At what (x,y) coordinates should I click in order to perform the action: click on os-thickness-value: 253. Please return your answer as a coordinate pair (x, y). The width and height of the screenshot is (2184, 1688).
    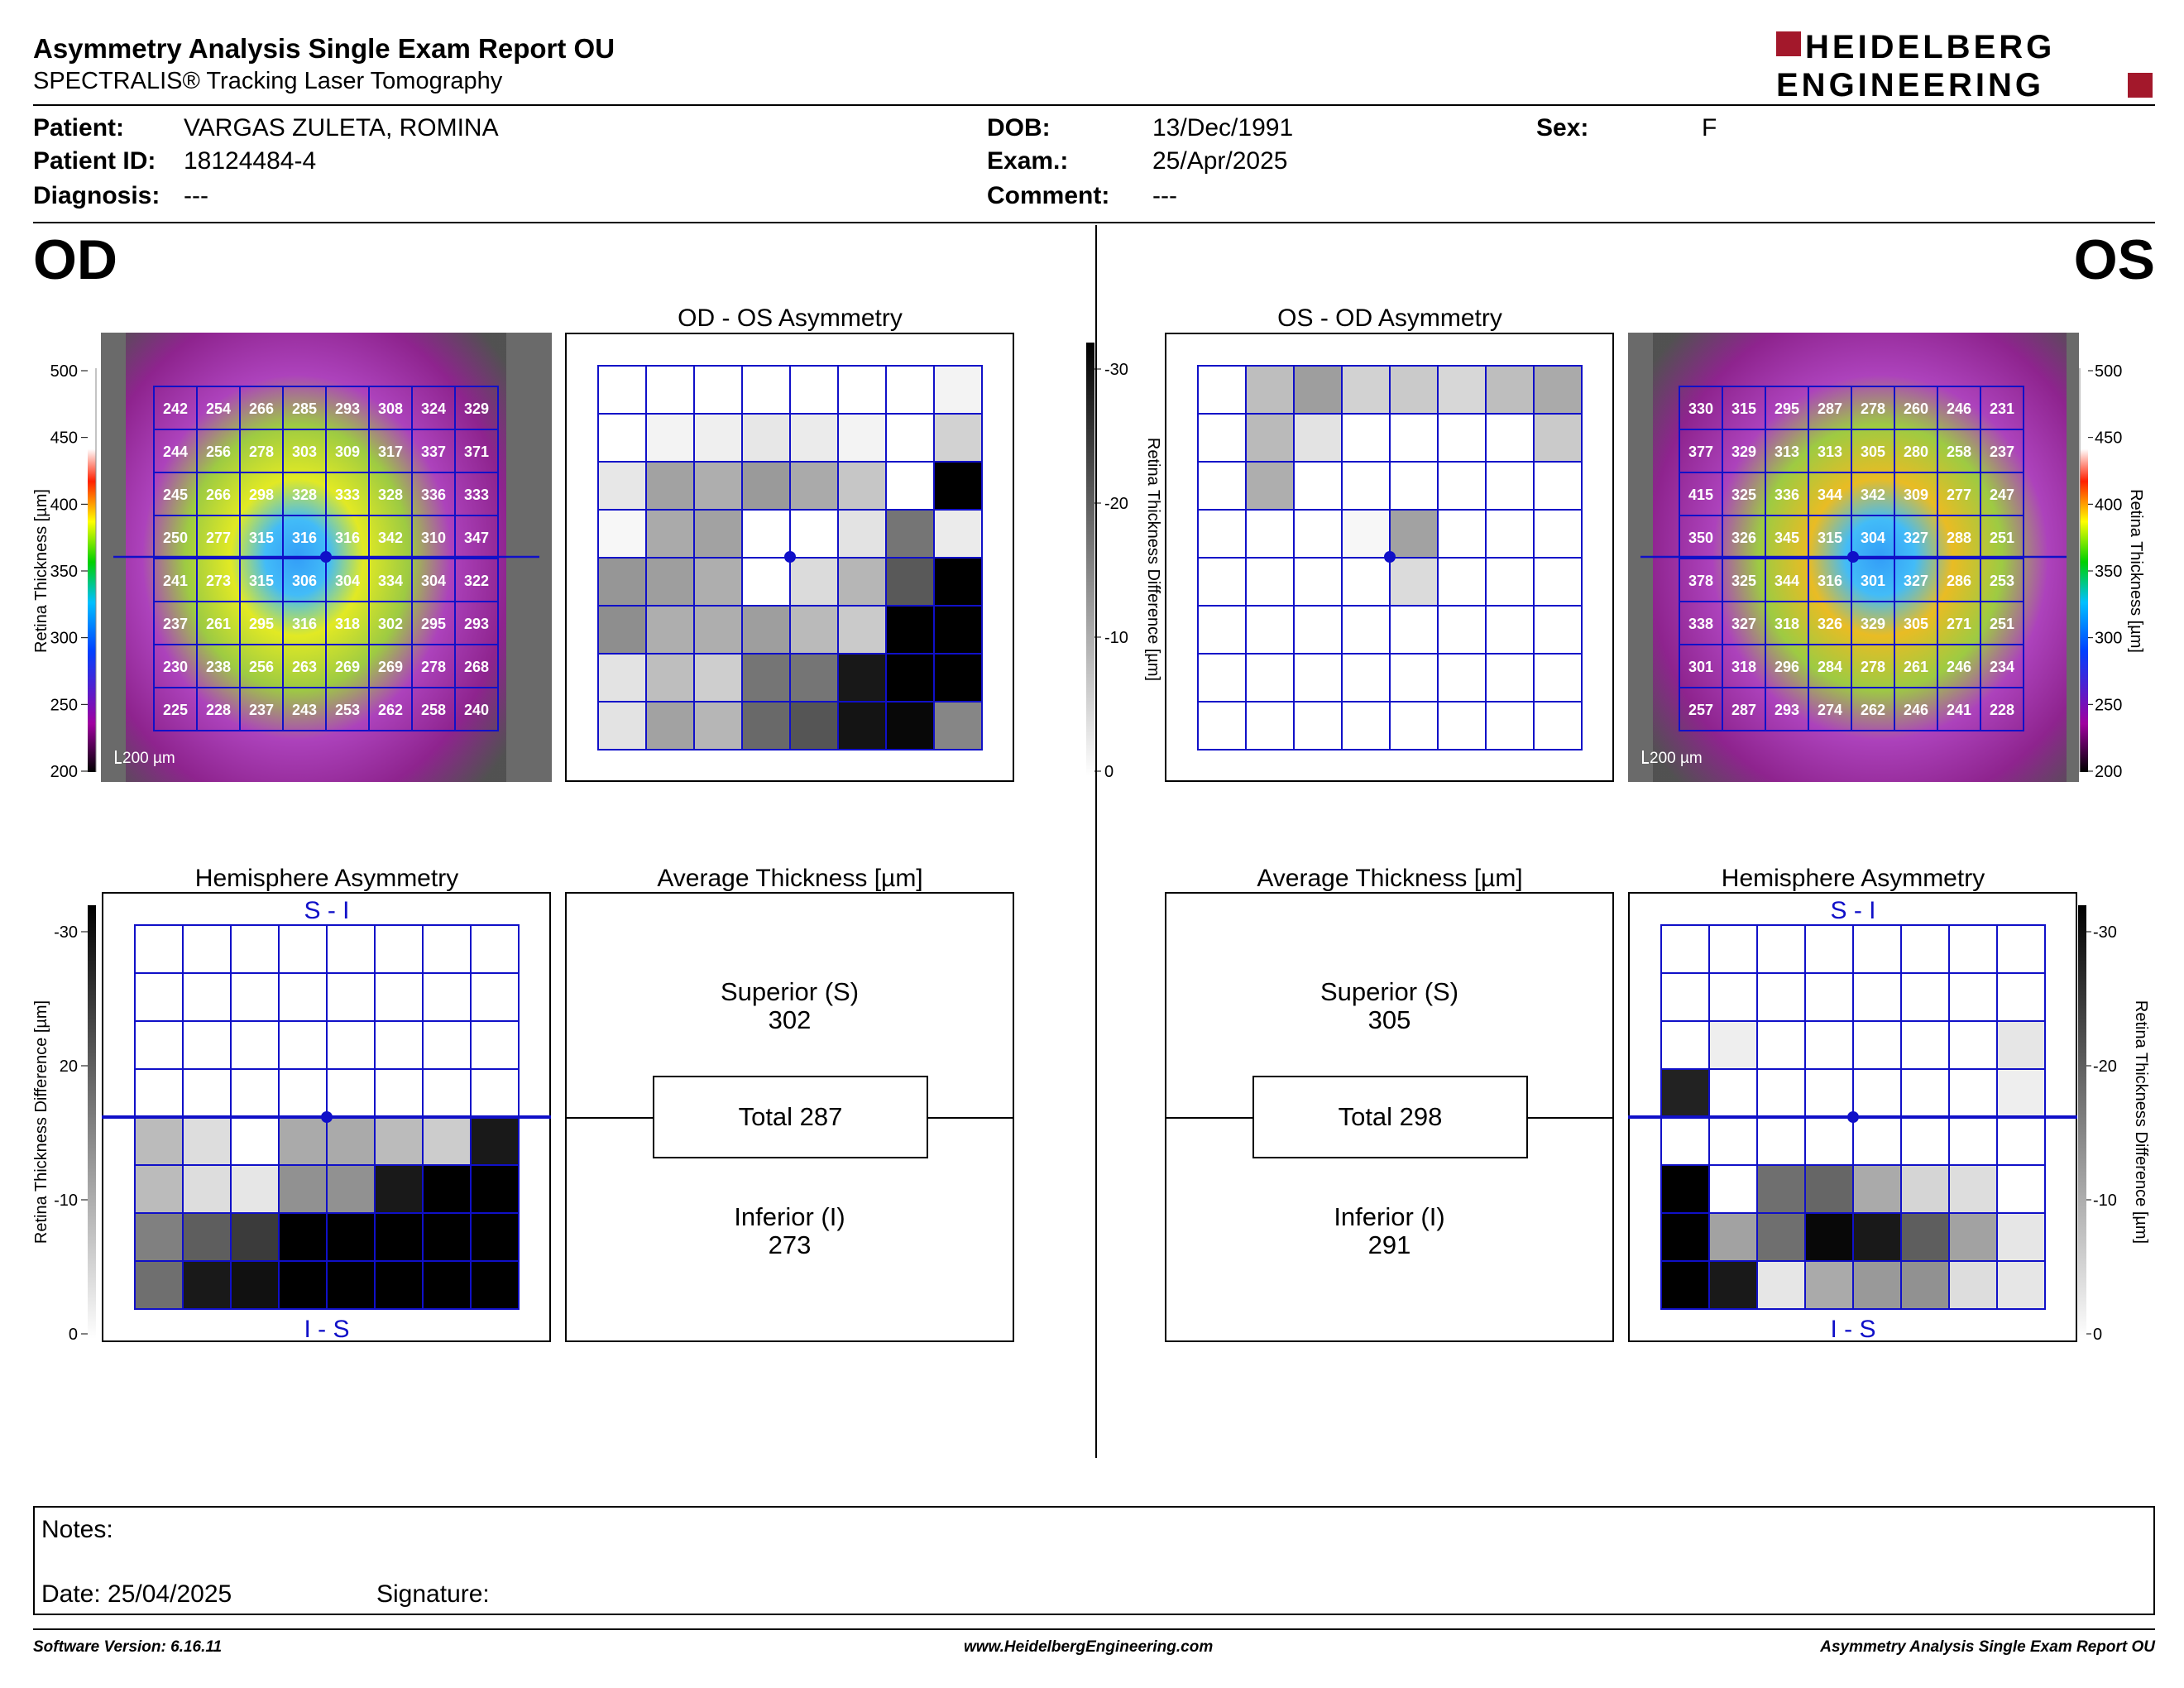
    Looking at the image, I should click on (2002, 581).